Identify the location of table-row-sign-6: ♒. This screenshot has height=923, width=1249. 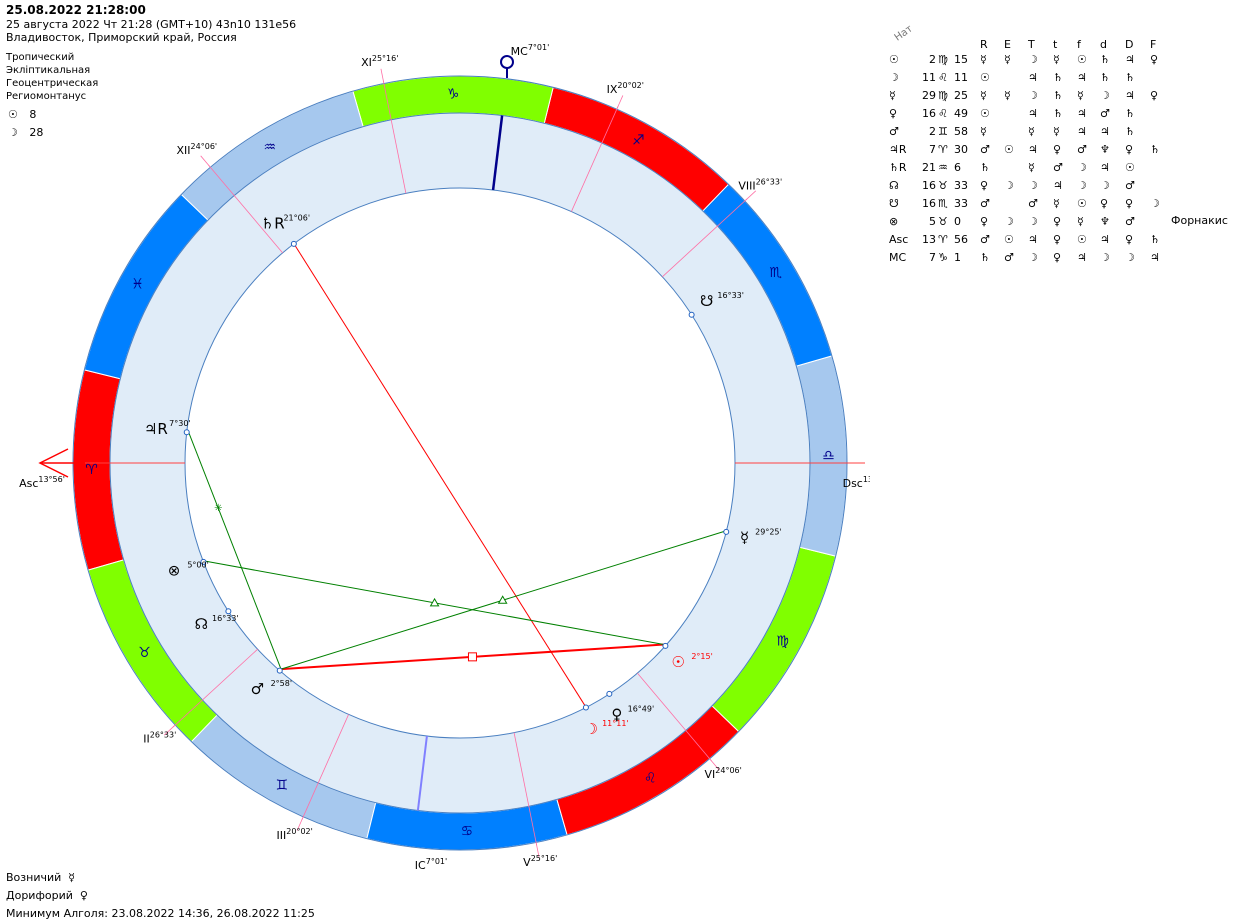
(943, 167).